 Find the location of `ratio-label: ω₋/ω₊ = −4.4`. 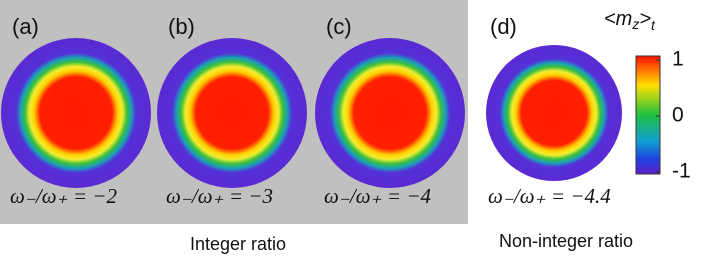

ratio-label: ω₋/ω₊ = −4.4 is located at coordinates (549, 196).